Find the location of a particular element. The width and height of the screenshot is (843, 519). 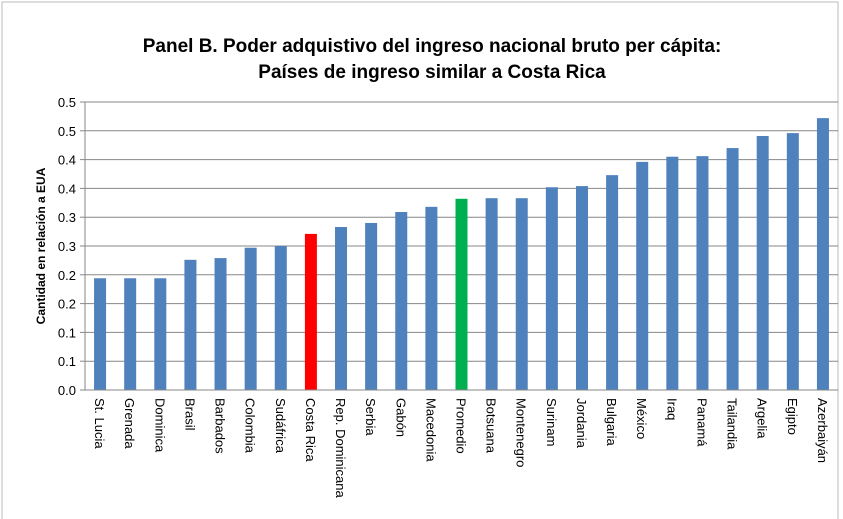

x-tick-label: Gabón is located at coordinates (400, 417).